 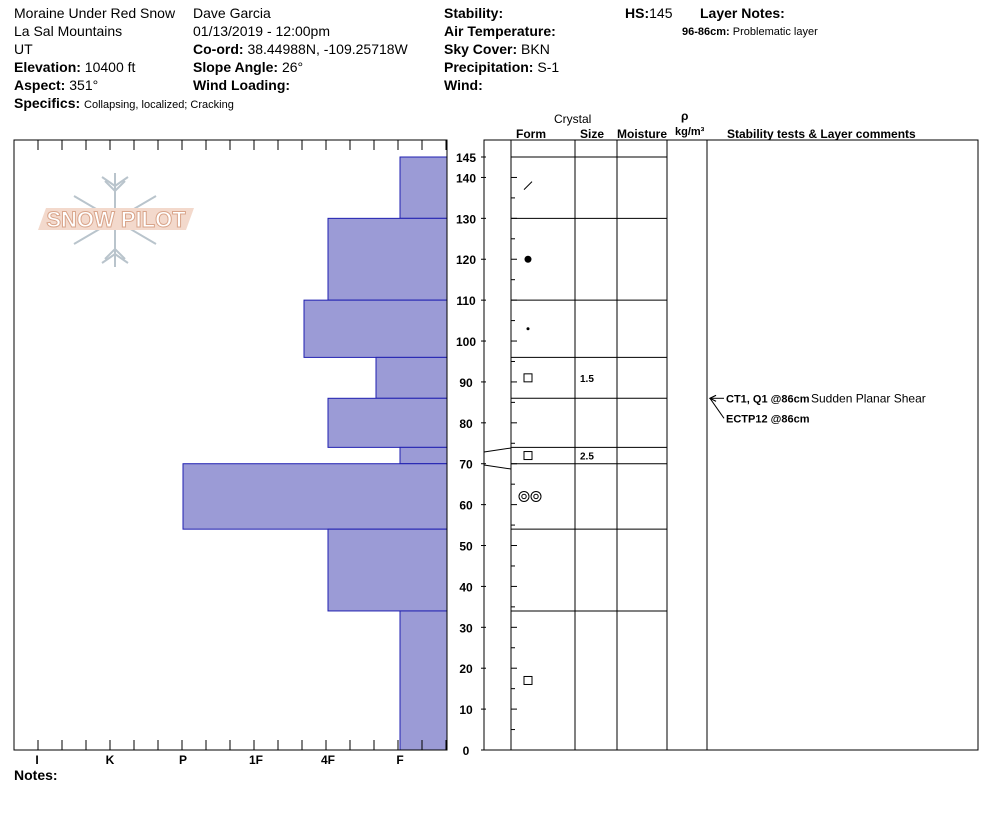 What do you see at coordinates (110, 760) in the screenshot?
I see `hardness-tick-label: K` at bounding box center [110, 760].